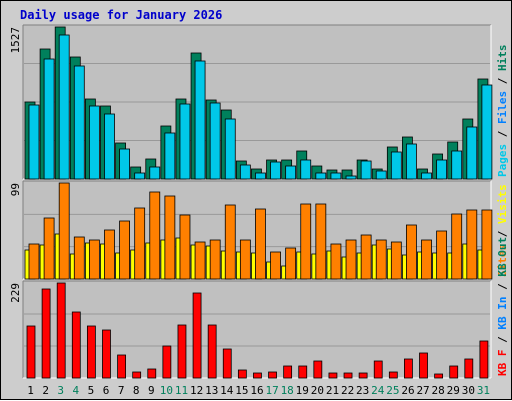 The width and height of the screenshot is (512, 401). Describe the element at coordinates (106, 390) in the screenshot. I see `x-tick-label: 6` at that location.